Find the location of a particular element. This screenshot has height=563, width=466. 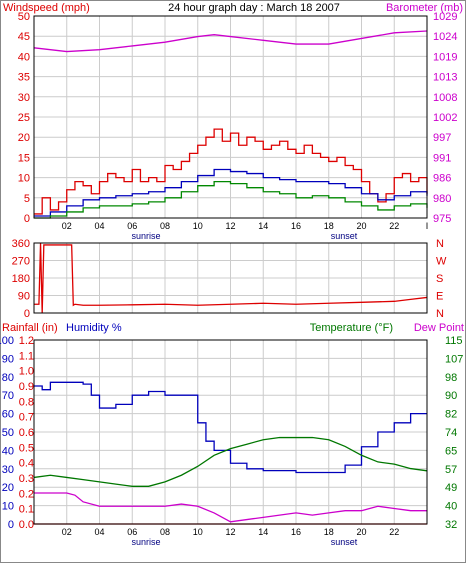

y-tick-label: 115 is located at coordinates (454, 341).